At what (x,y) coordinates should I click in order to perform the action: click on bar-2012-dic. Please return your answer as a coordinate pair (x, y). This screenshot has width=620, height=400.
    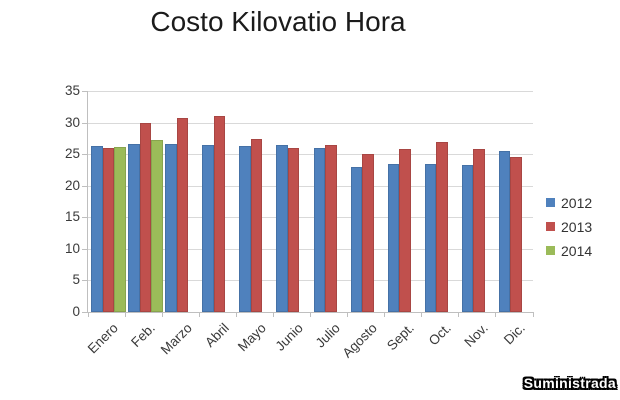
    Looking at the image, I should click on (504, 231).